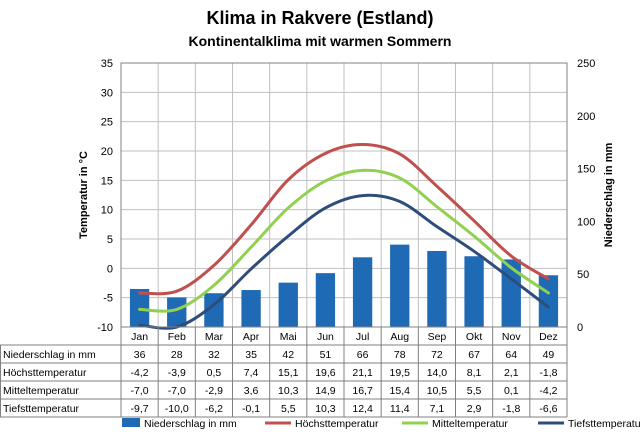 Image resolution: width=640 pixels, height=444 pixels. What do you see at coordinates (437, 355) in the screenshot?
I see `data-label: 72` at bounding box center [437, 355].